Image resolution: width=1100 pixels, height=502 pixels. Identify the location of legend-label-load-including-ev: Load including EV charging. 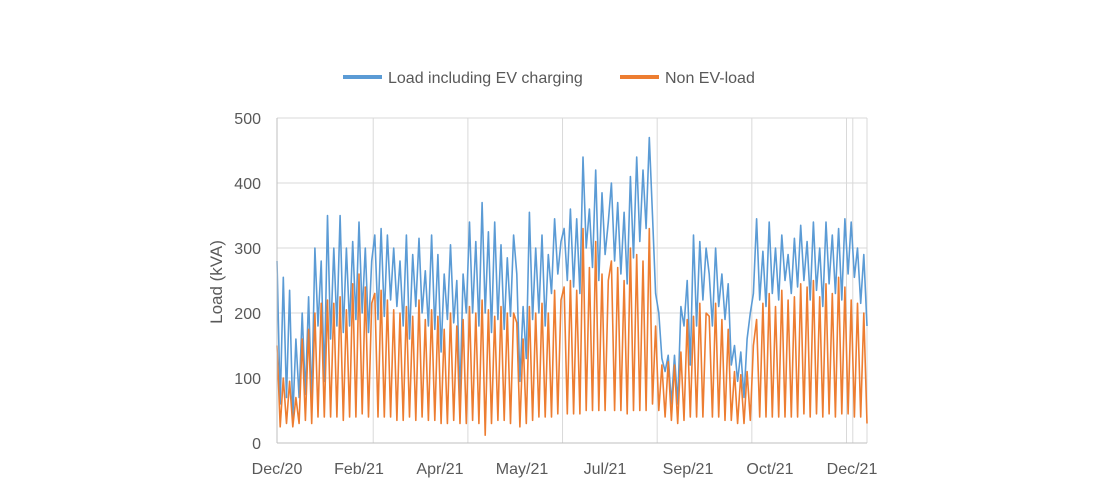
(485, 78).